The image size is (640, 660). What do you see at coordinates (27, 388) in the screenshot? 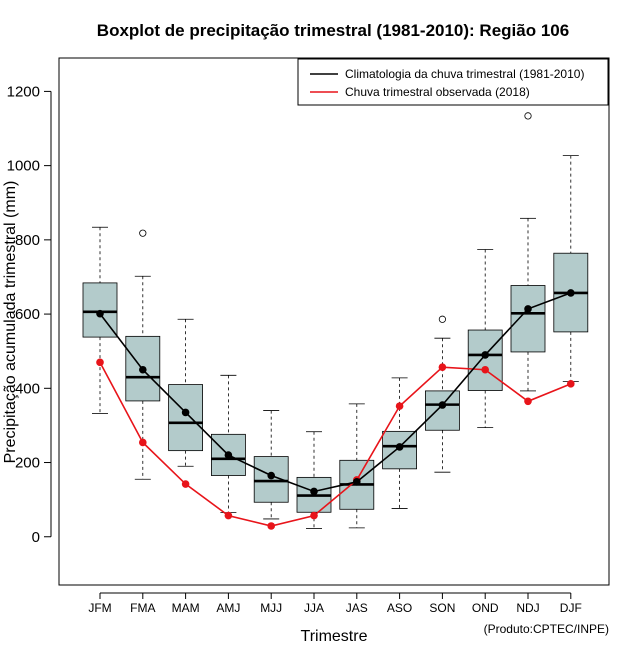
I see `y-tick-label: 400` at bounding box center [27, 388].